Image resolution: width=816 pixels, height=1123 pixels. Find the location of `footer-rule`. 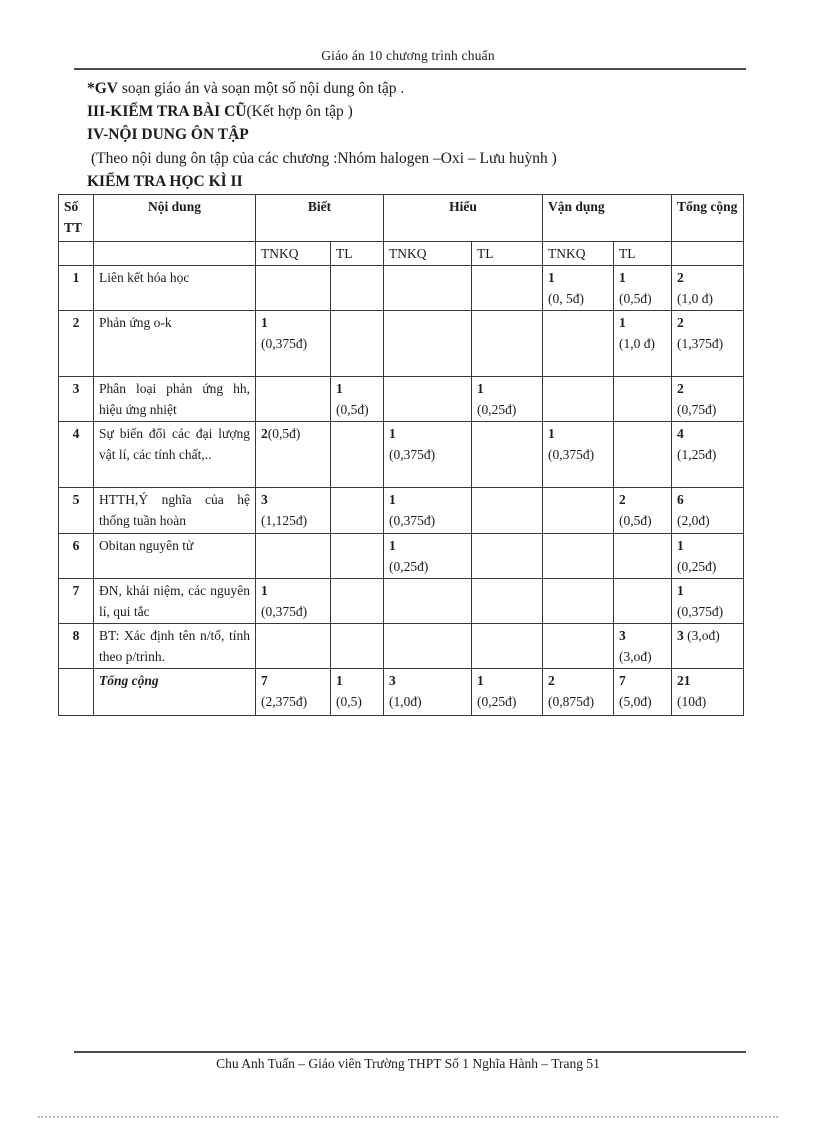

footer-rule is located at coordinates (410, 1052).